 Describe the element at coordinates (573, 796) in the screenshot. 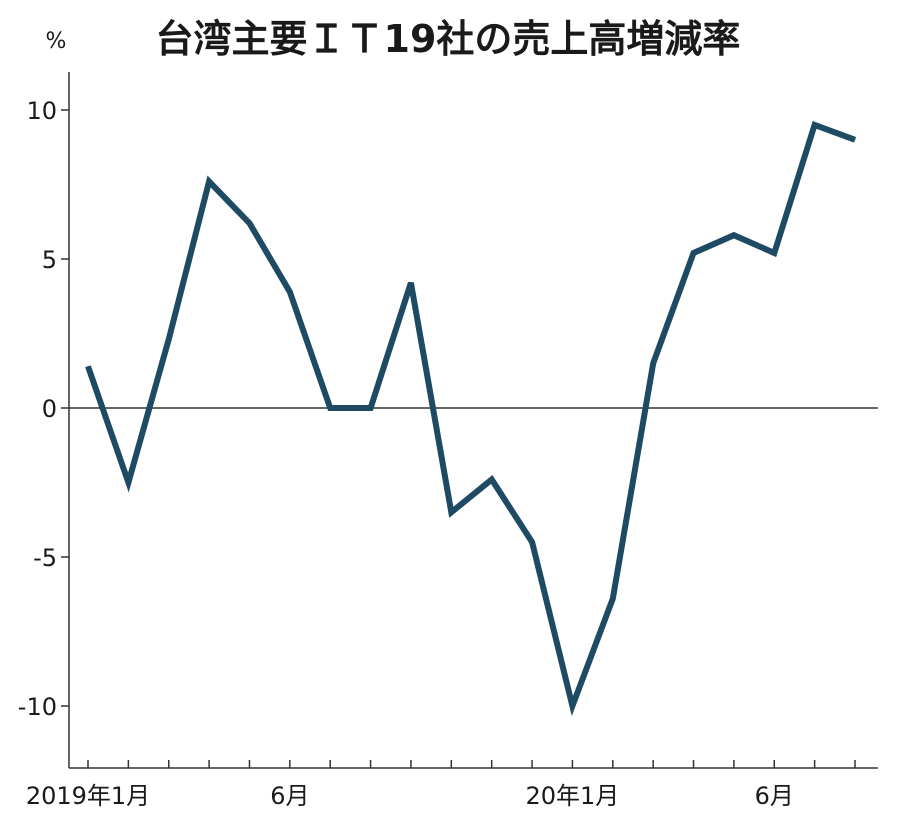

I see `x-tick-label: 20年1月` at that location.